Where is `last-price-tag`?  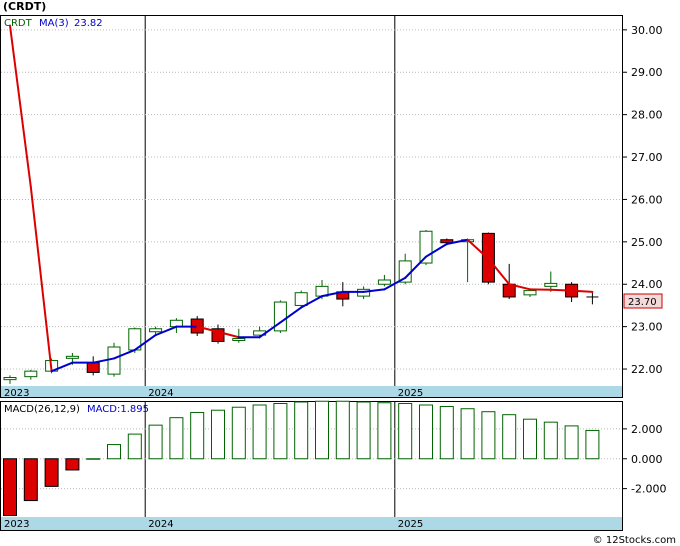 last-price-tag is located at coordinates (643, 301).